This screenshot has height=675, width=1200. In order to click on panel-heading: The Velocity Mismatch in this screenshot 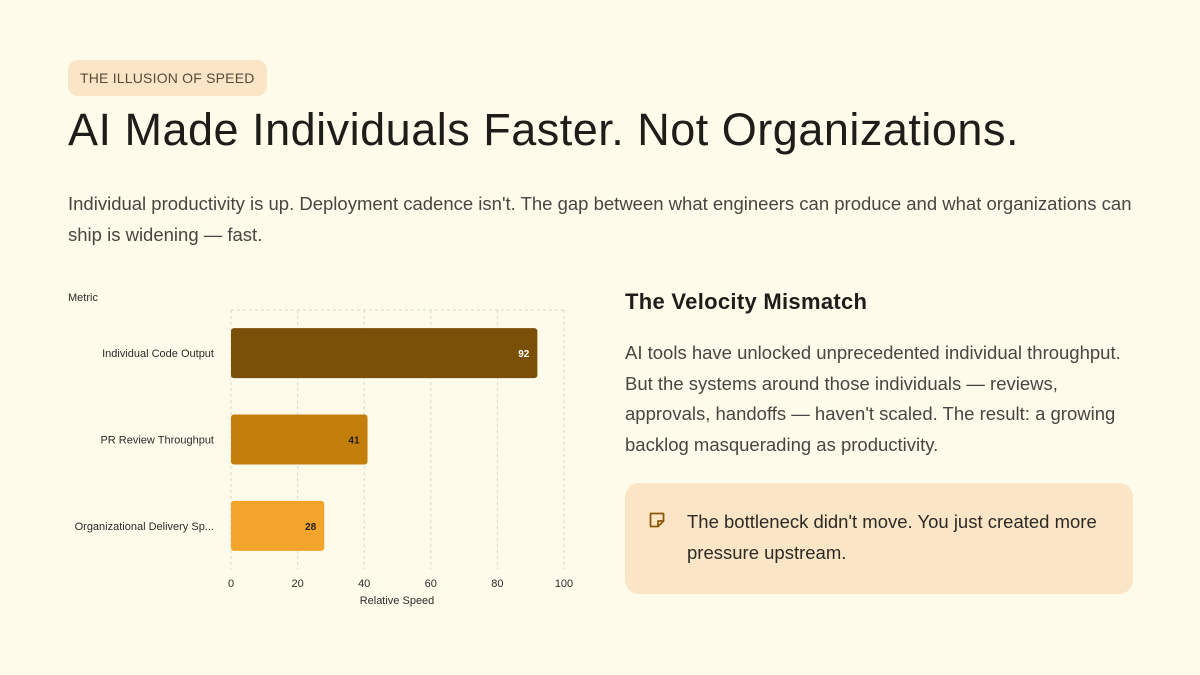, I will do `click(746, 301)`.